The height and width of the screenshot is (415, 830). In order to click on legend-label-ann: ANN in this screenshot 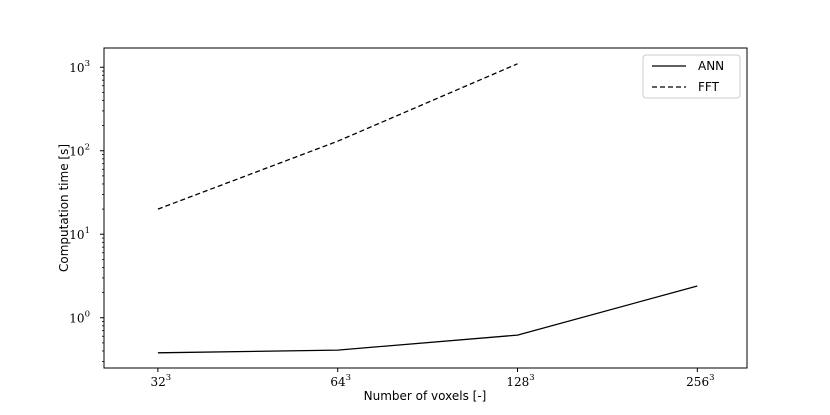, I will do `click(711, 66)`.